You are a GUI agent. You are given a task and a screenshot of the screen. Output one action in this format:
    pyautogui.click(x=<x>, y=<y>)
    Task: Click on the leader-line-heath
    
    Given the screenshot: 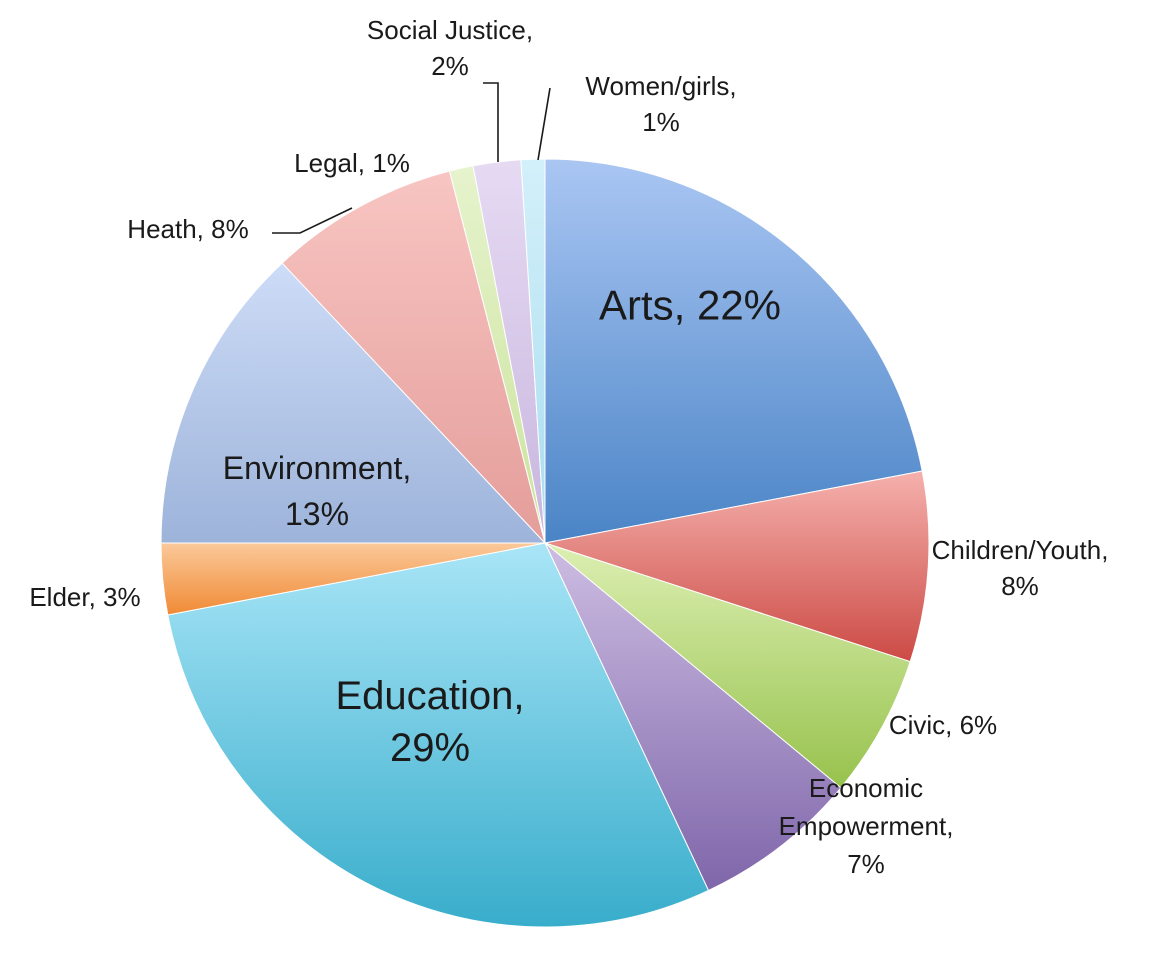 What is the action you would take?
    pyautogui.click(x=312, y=220)
    